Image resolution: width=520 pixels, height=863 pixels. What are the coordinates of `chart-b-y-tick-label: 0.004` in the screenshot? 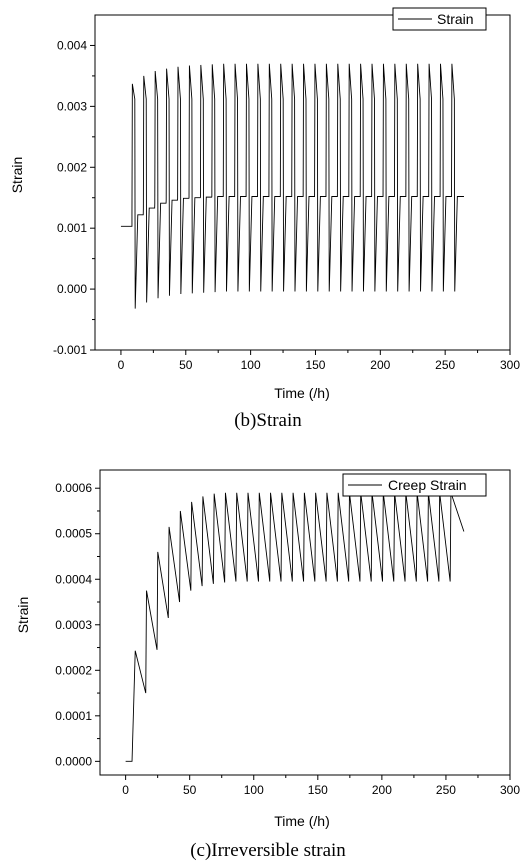 It's located at (72, 45).